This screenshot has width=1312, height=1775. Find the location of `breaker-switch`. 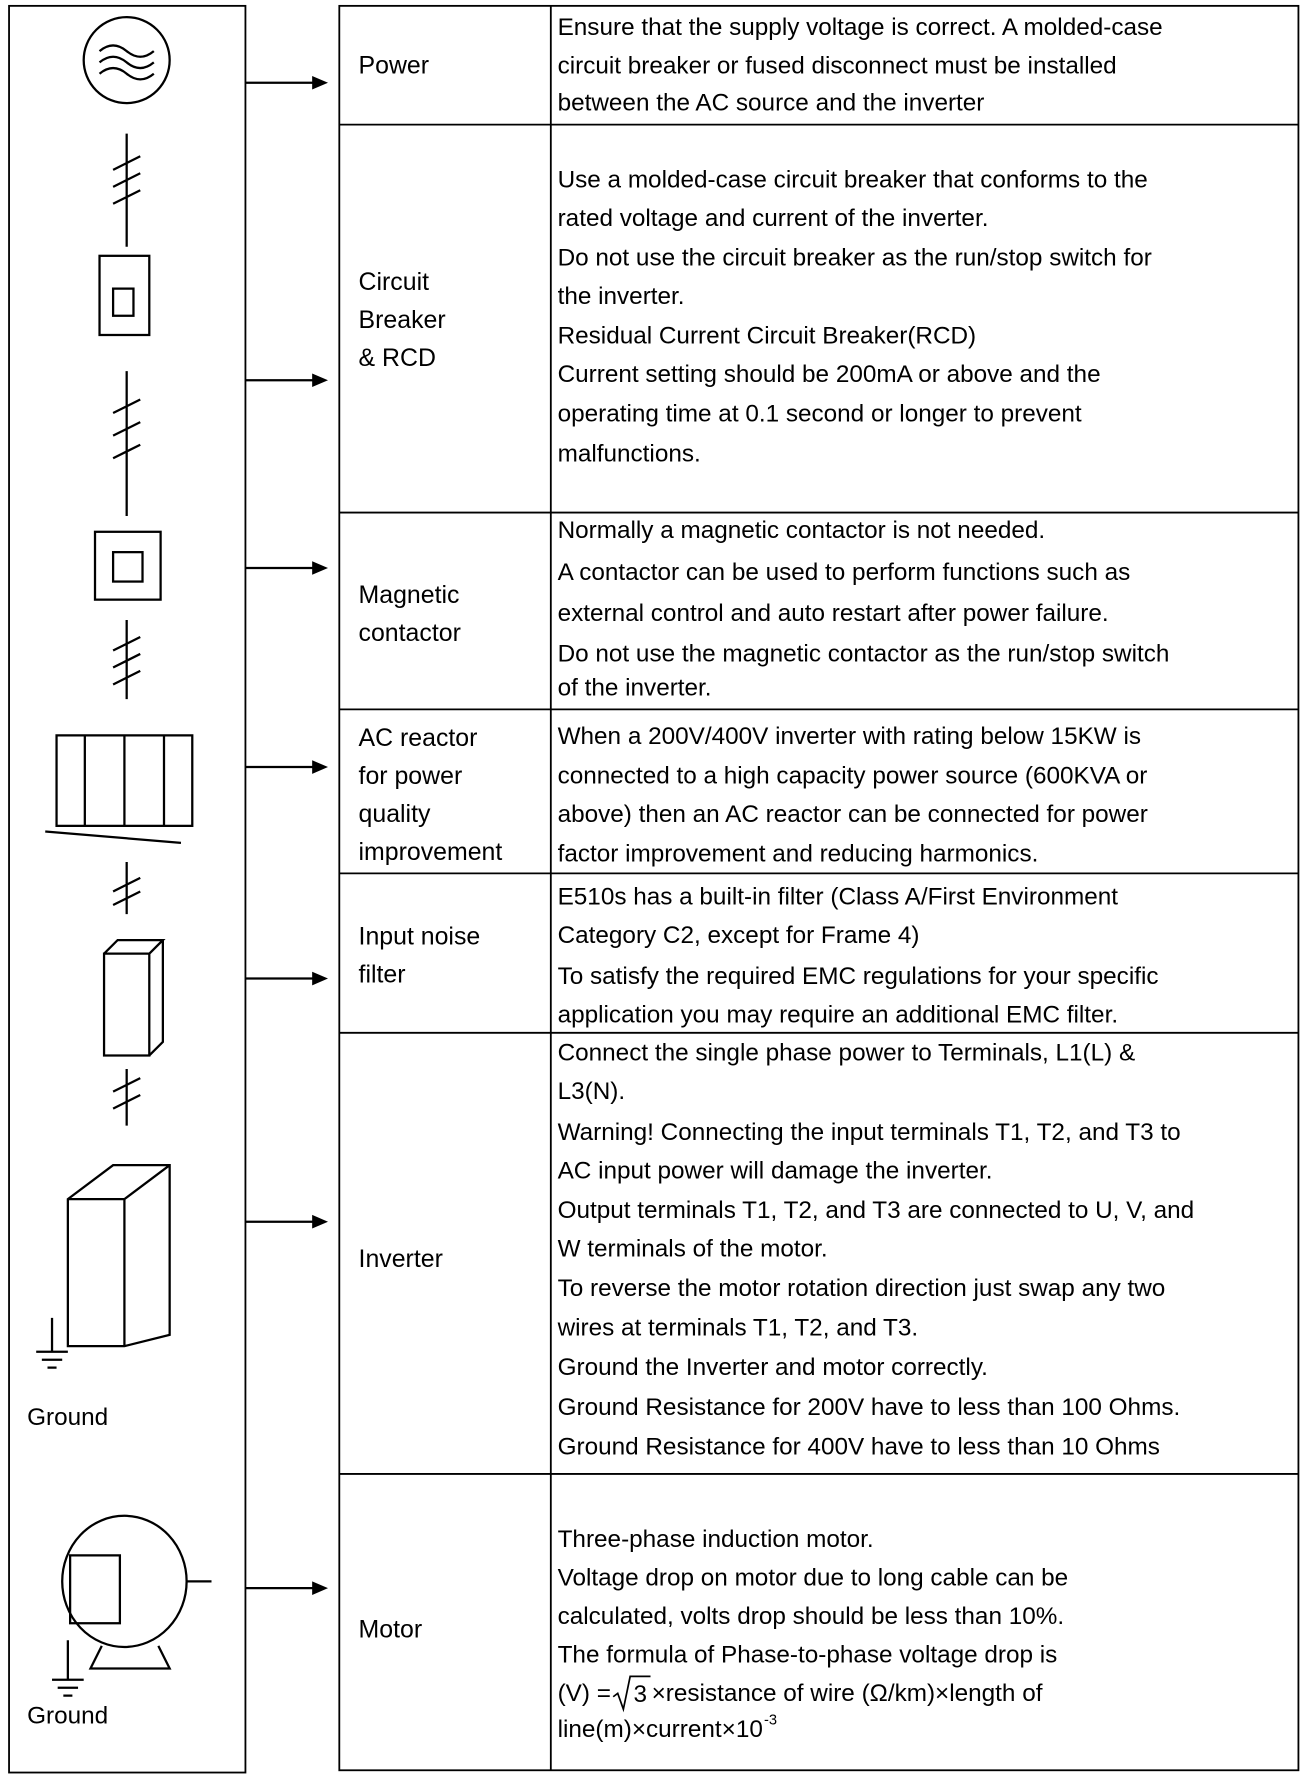

breaker-switch is located at coordinates (123, 302).